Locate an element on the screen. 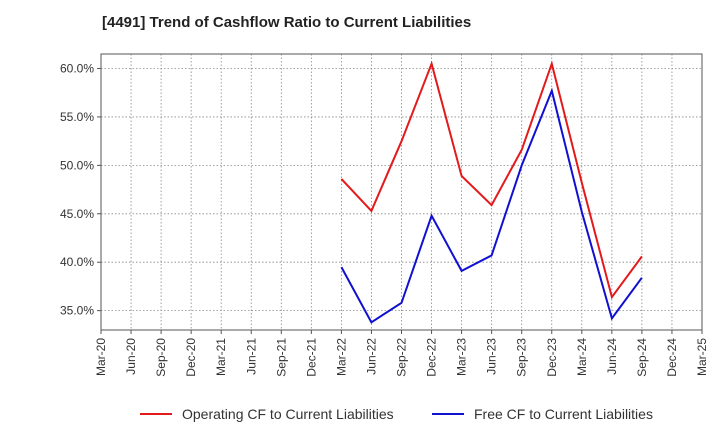 This screenshot has height=440, width=720. x-tick-label: Mar-20 is located at coordinates (101, 357).